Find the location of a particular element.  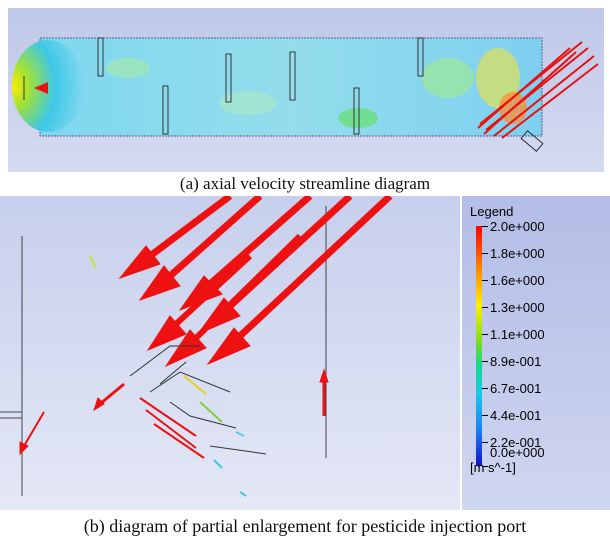

legend-label-3: 1.3e+000 is located at coordinates (517, 307).